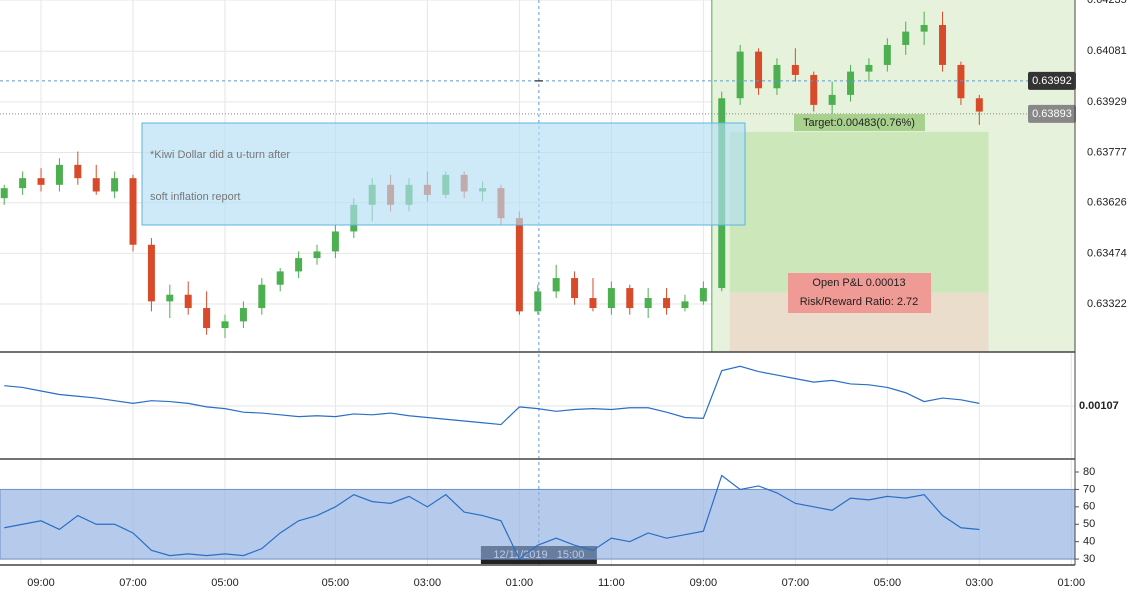  Describe the element at coordinates (1107, 203) in the screenshot. I see `y-tick-label: 0.63626` at that location.